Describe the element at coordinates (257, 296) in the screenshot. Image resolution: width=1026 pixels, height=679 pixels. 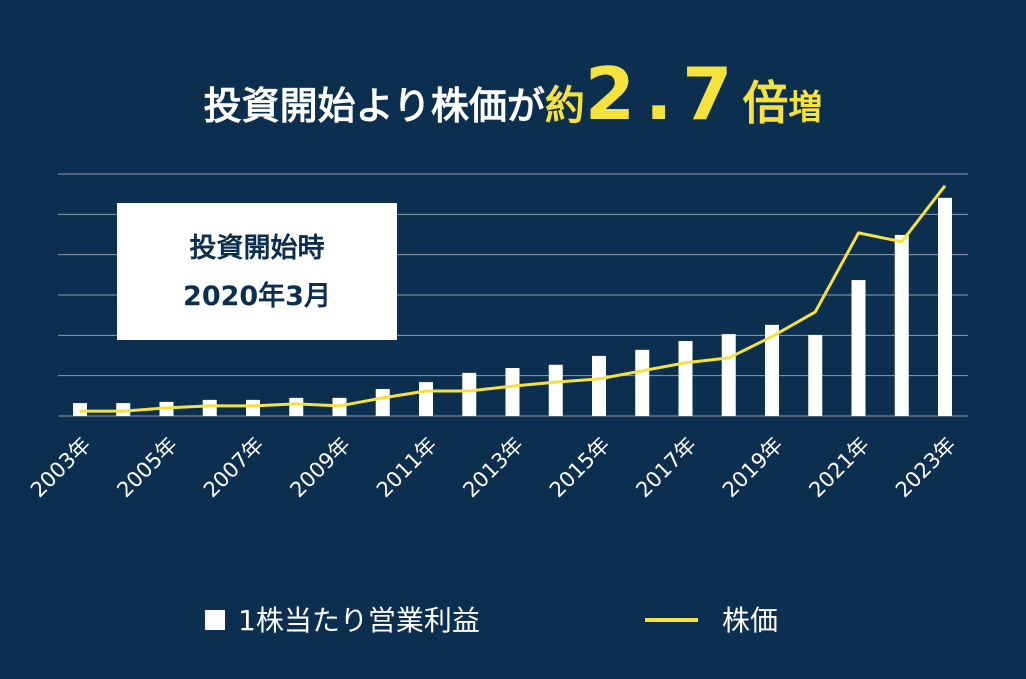
I see `annotation-text: 2020年3月` at that location.